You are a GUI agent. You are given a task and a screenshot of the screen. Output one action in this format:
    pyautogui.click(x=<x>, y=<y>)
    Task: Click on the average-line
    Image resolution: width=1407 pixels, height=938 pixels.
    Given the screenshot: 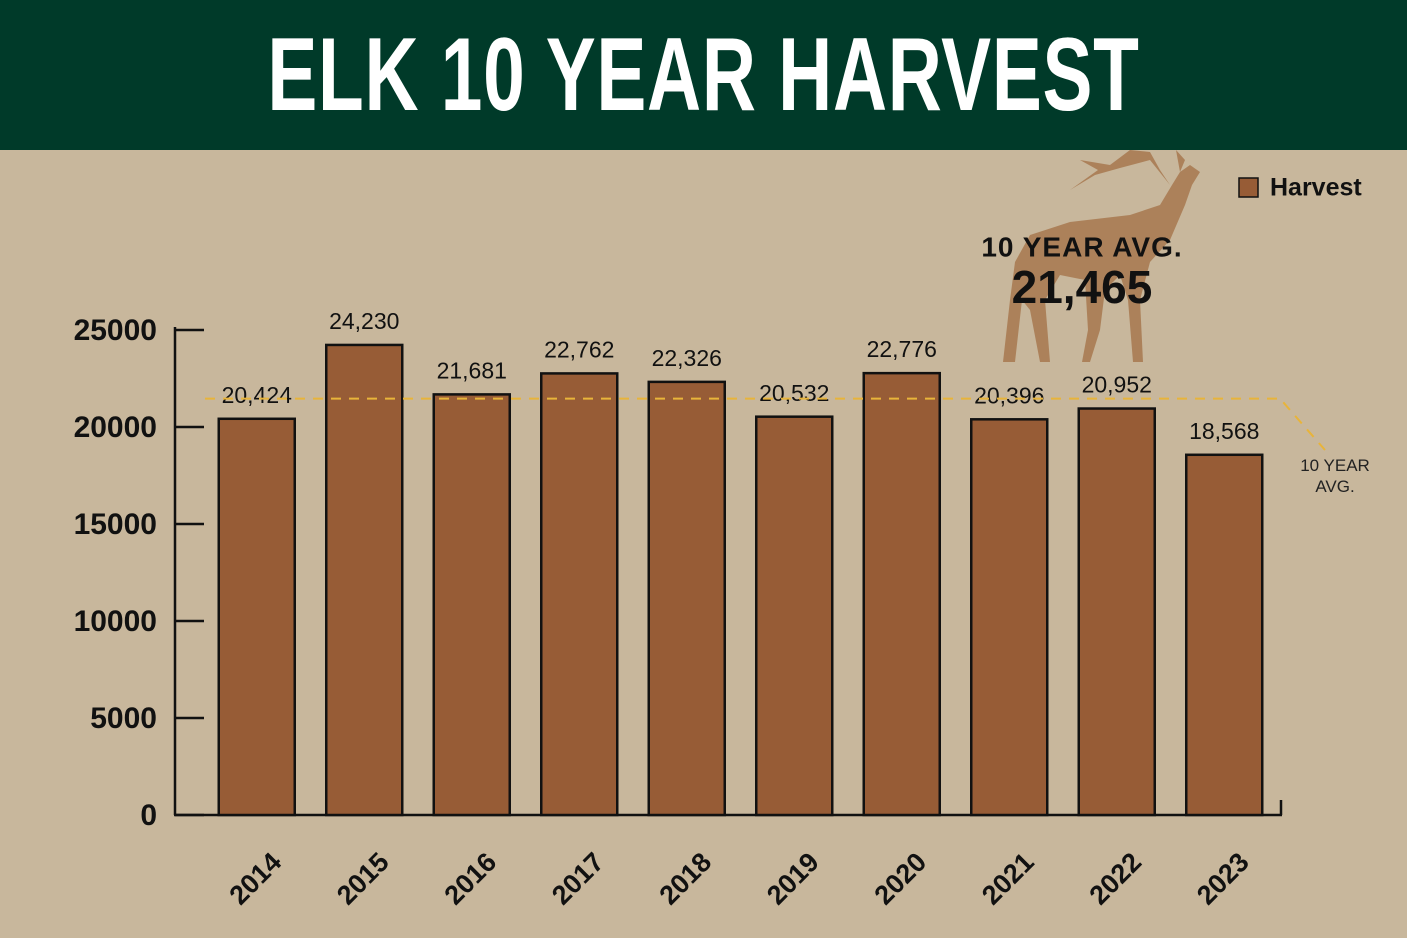 What is the action you would take?
    pyautogui.click(x=765, y=424)
    